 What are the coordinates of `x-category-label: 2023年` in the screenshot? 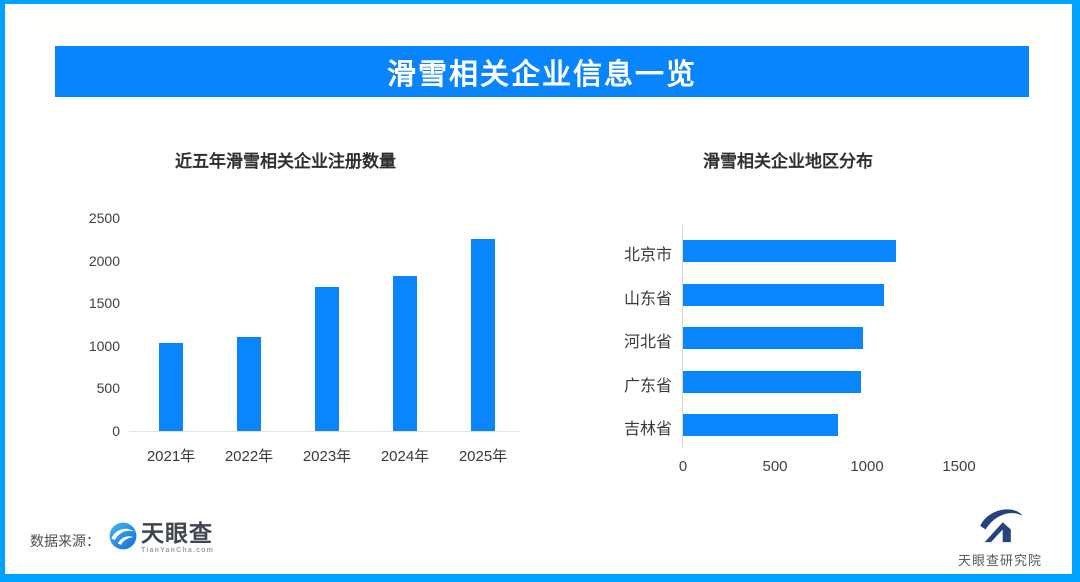 It's located at (327, 456).